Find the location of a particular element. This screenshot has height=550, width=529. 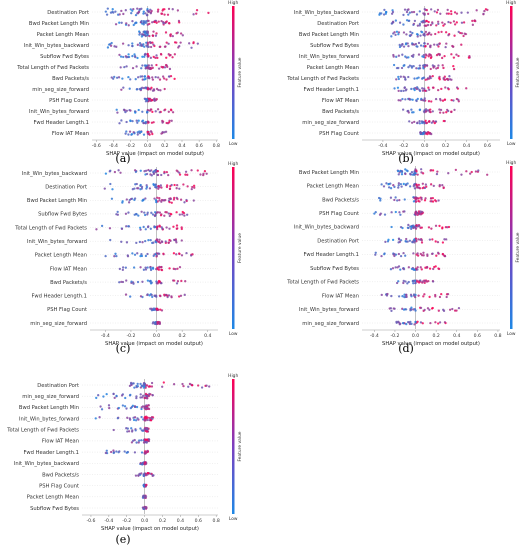

feature-label: Packet Length Mean is located at coordinates (333, 68).